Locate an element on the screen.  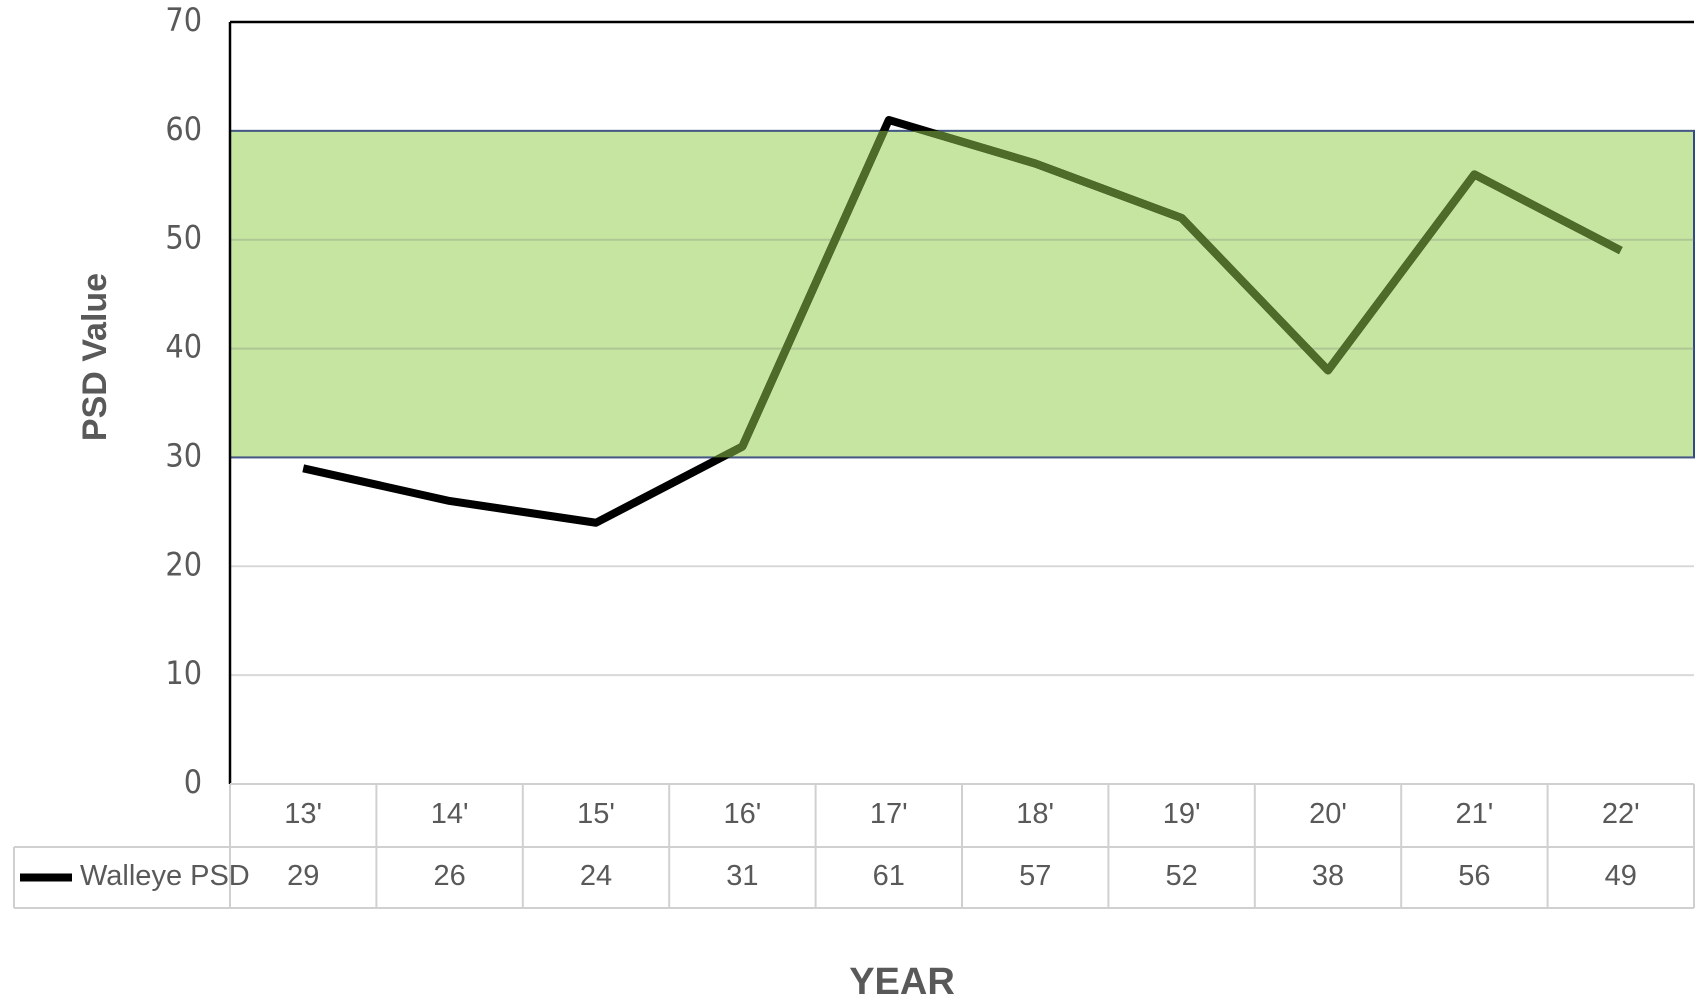
x-tick-label: 21' is located at coordinates (1475, 814).